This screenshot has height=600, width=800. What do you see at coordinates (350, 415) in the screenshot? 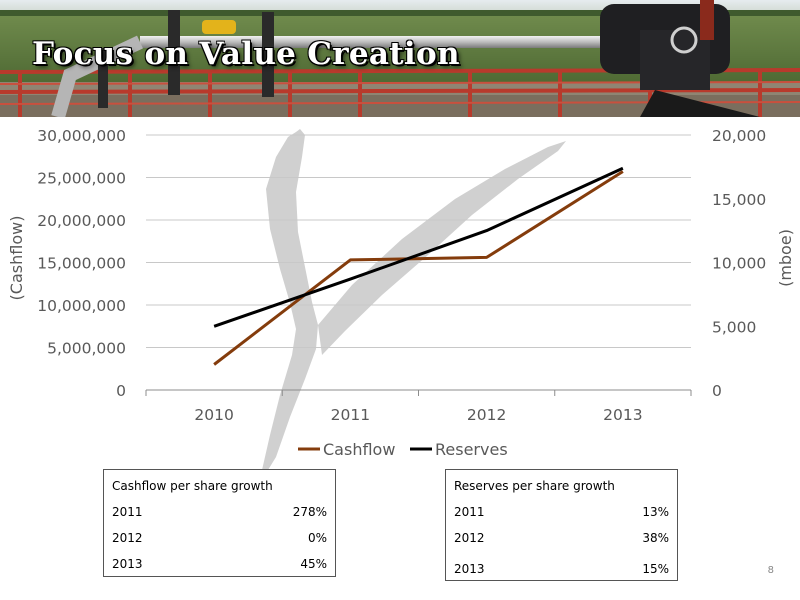
I see `x-tick-label: 2011` at bounding box center [350, 415].